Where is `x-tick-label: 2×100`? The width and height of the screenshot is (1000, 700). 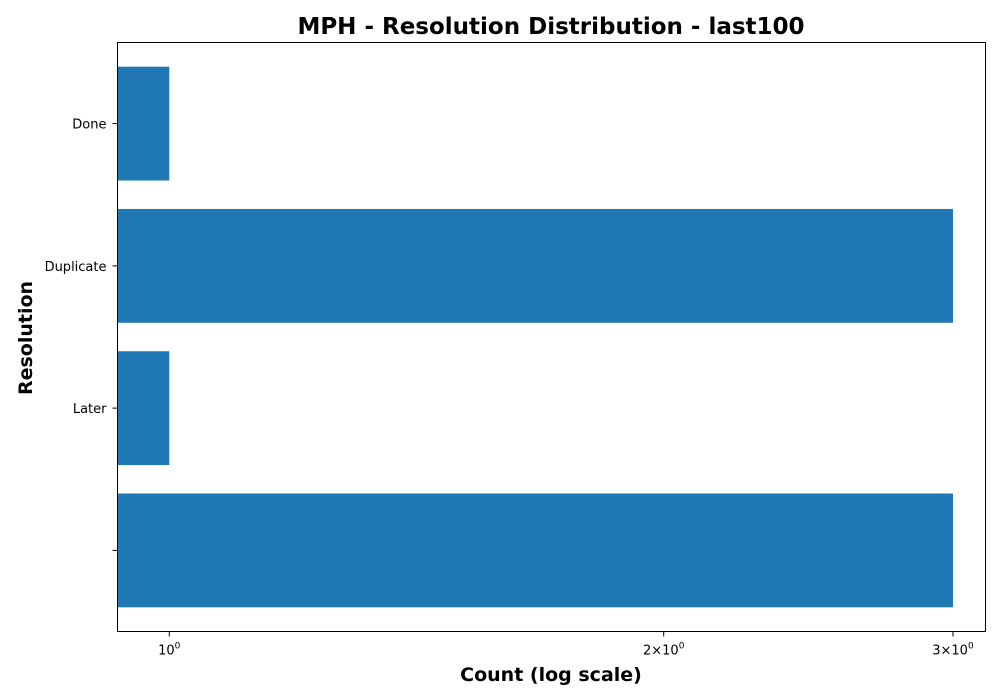 x-tick-label: 2×100 is located at coordinates (664, 650).